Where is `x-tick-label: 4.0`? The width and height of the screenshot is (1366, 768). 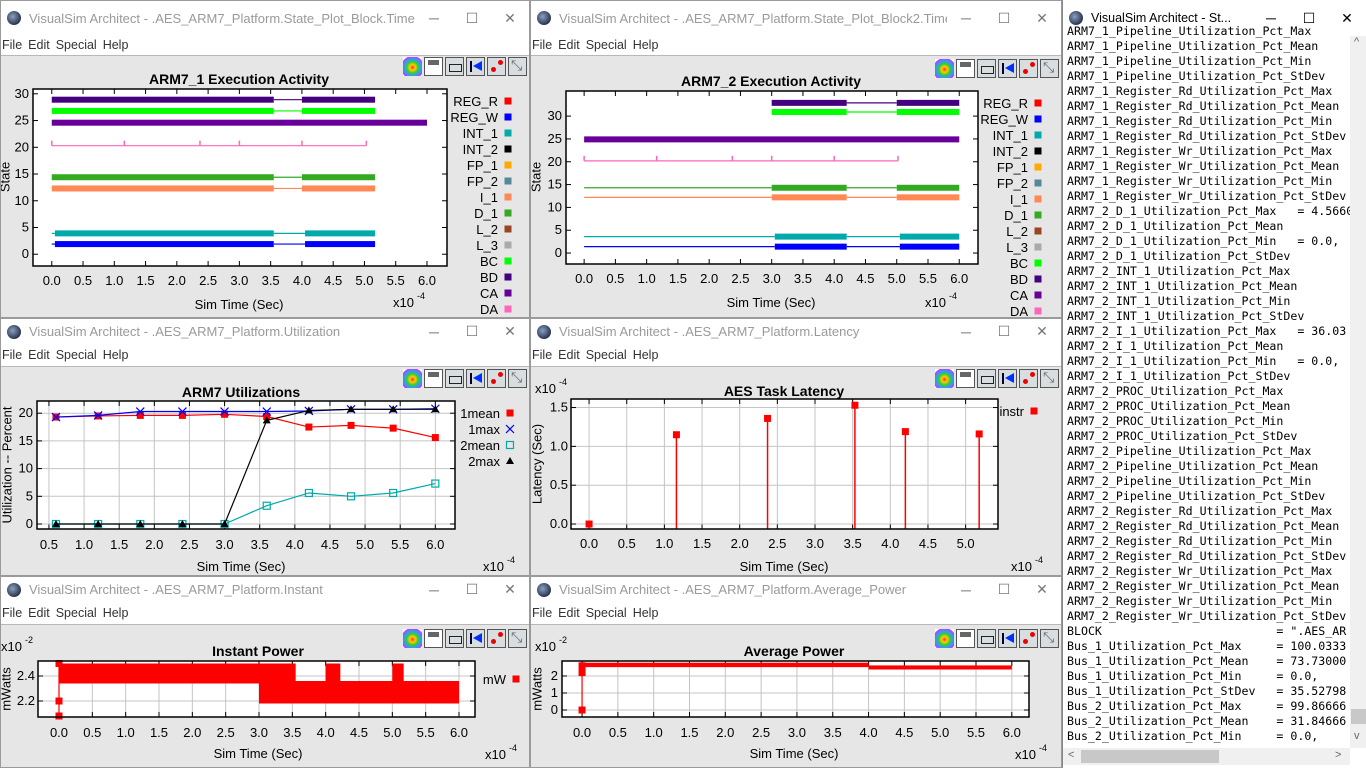
x-tick-label: 4.0 is located at coordinates (834, 278).